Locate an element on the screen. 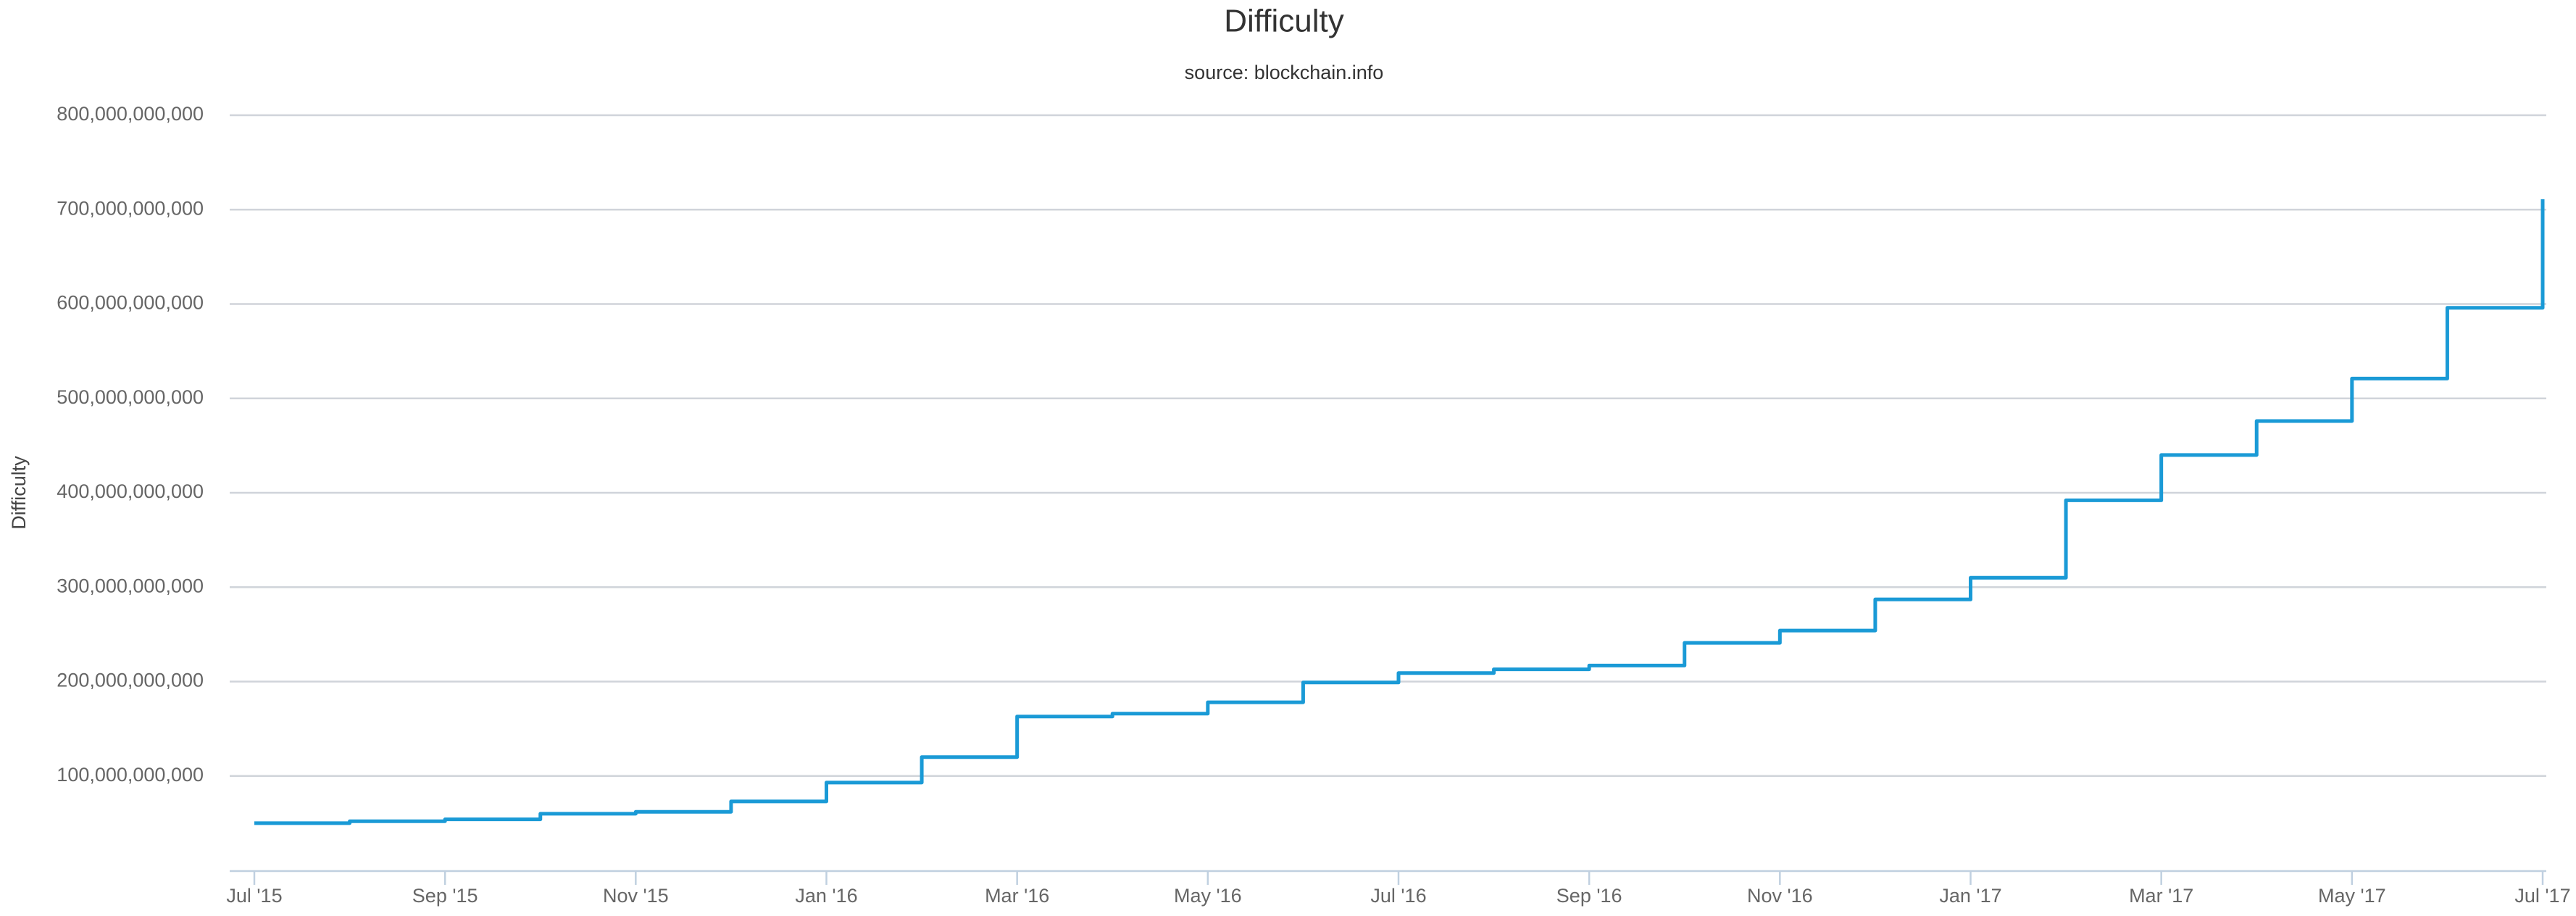 Image resolution: width=2576 pixels, height=916 pixels. x-tick-label: Jan '16 is located at coordinates (826, 896).